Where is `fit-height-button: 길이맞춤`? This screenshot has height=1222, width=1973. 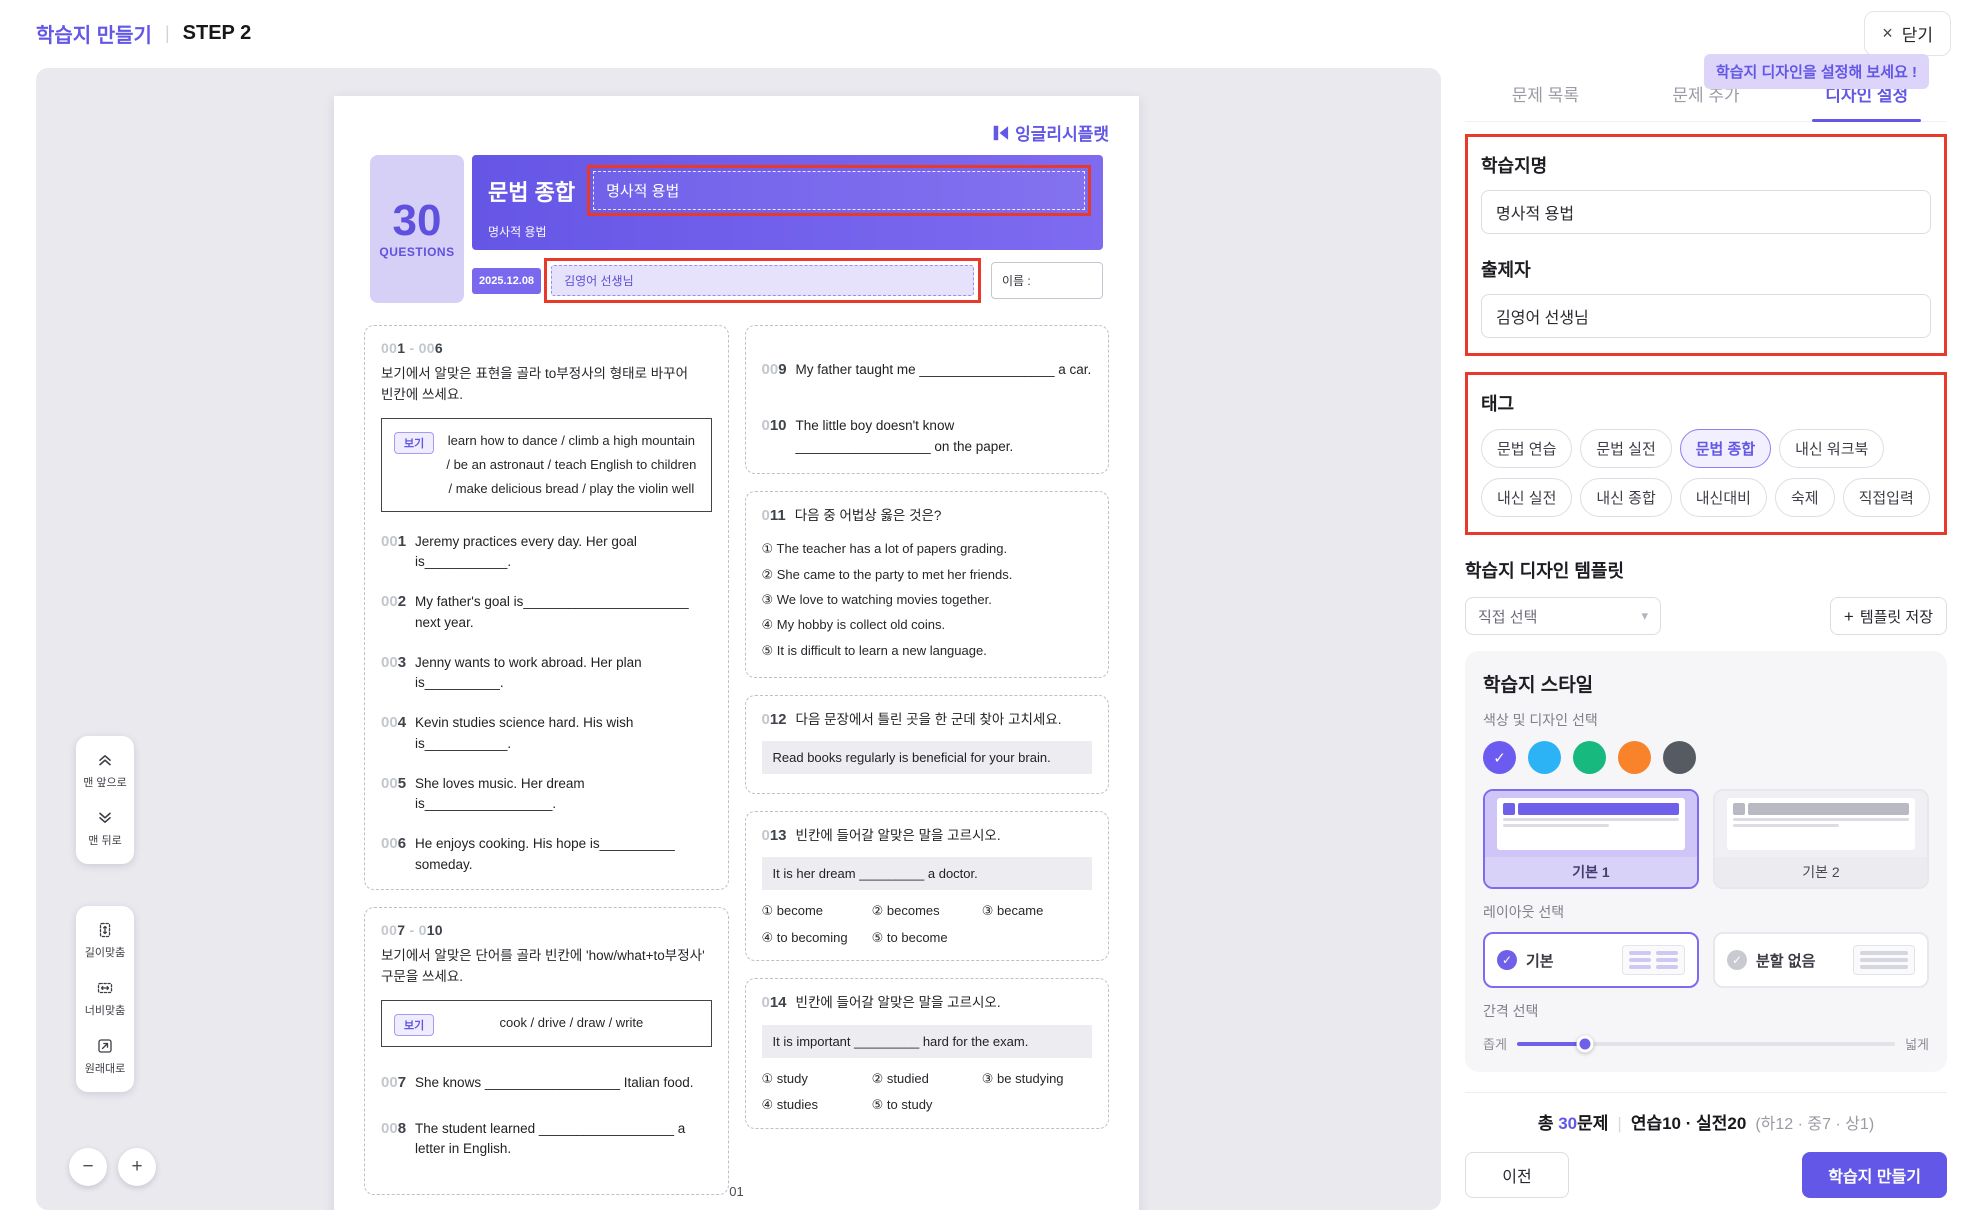 fit-height-button: 길이맞춤 is located at coordinates (105, 941).